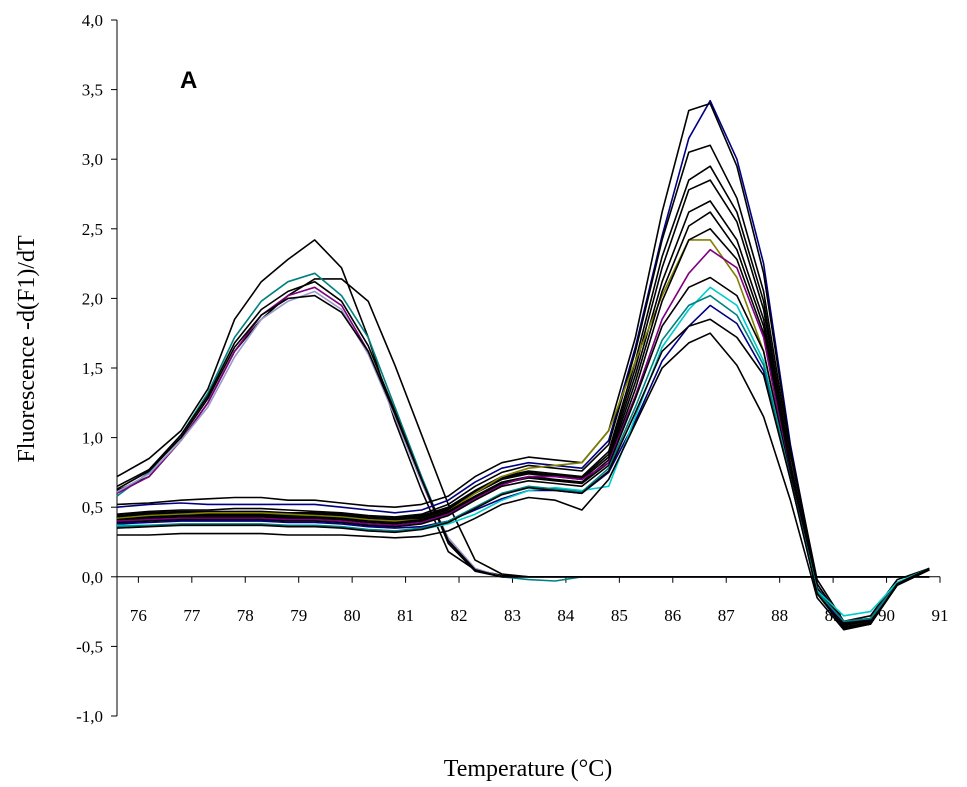 This screenshot has width=967, height=787. What do you see at coordinates (188, 80) in the screenshot?
I see `panel-annotation: A` at bounding box center [188, 80].